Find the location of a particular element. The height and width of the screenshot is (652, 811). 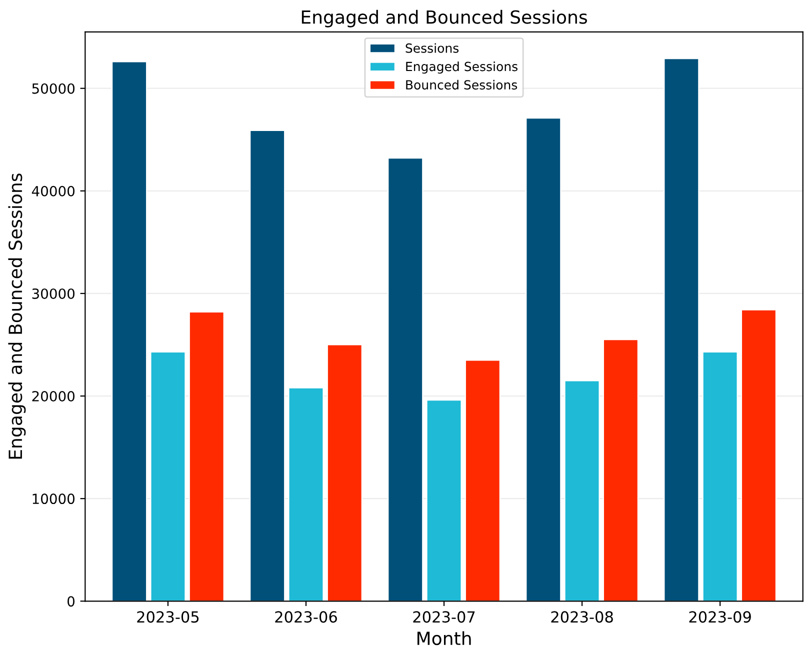

legend-label: Engaged Sessions is located at coordinates (462, 68).